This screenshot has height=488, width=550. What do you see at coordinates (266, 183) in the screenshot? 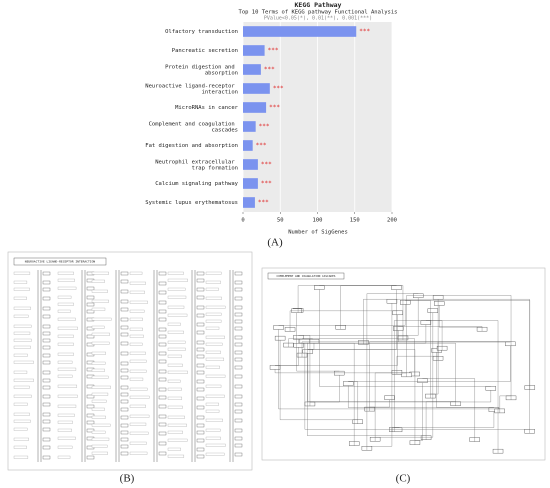
I see `significance-label: ***` at bounding box center [266, 183].